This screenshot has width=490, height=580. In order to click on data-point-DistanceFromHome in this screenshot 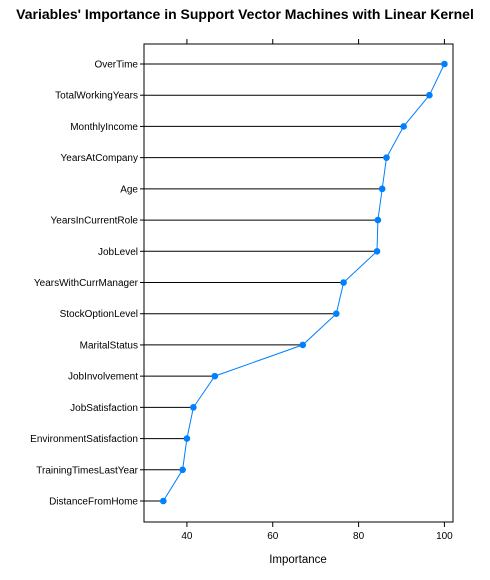, I will do `click(163, 501)`.